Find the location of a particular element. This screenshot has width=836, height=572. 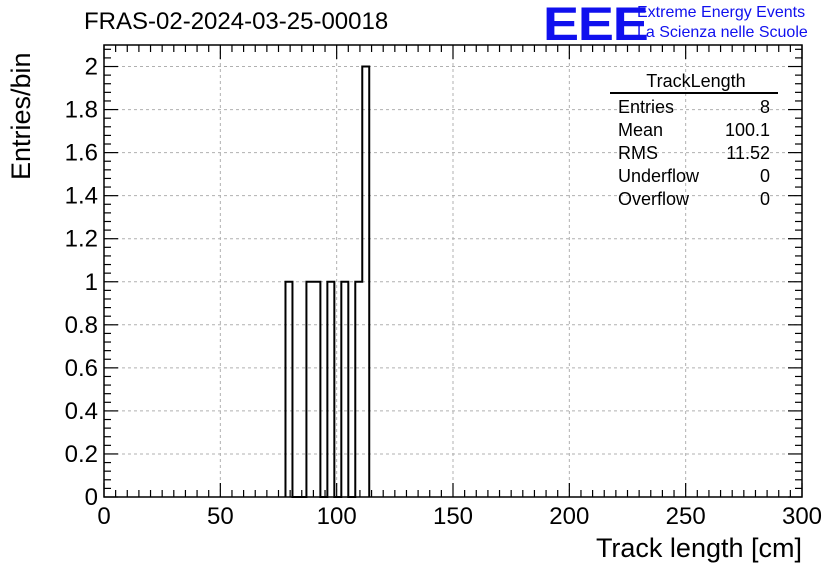

y-axis-label: Entries/bin is located at coordinates (21, 116).